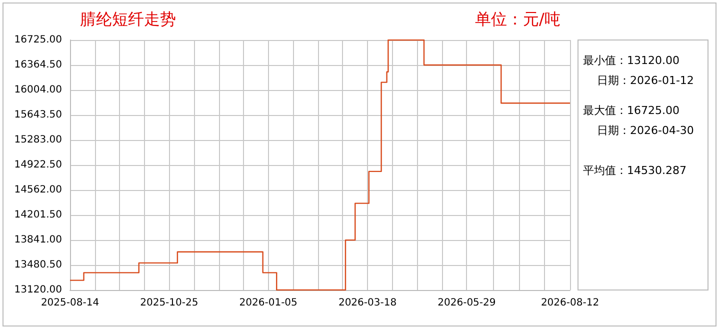 Image resolution: width=720 pixels, height=330 pixels. I want to click on x-tick-label: 2025-10-25, so click(169, 303).